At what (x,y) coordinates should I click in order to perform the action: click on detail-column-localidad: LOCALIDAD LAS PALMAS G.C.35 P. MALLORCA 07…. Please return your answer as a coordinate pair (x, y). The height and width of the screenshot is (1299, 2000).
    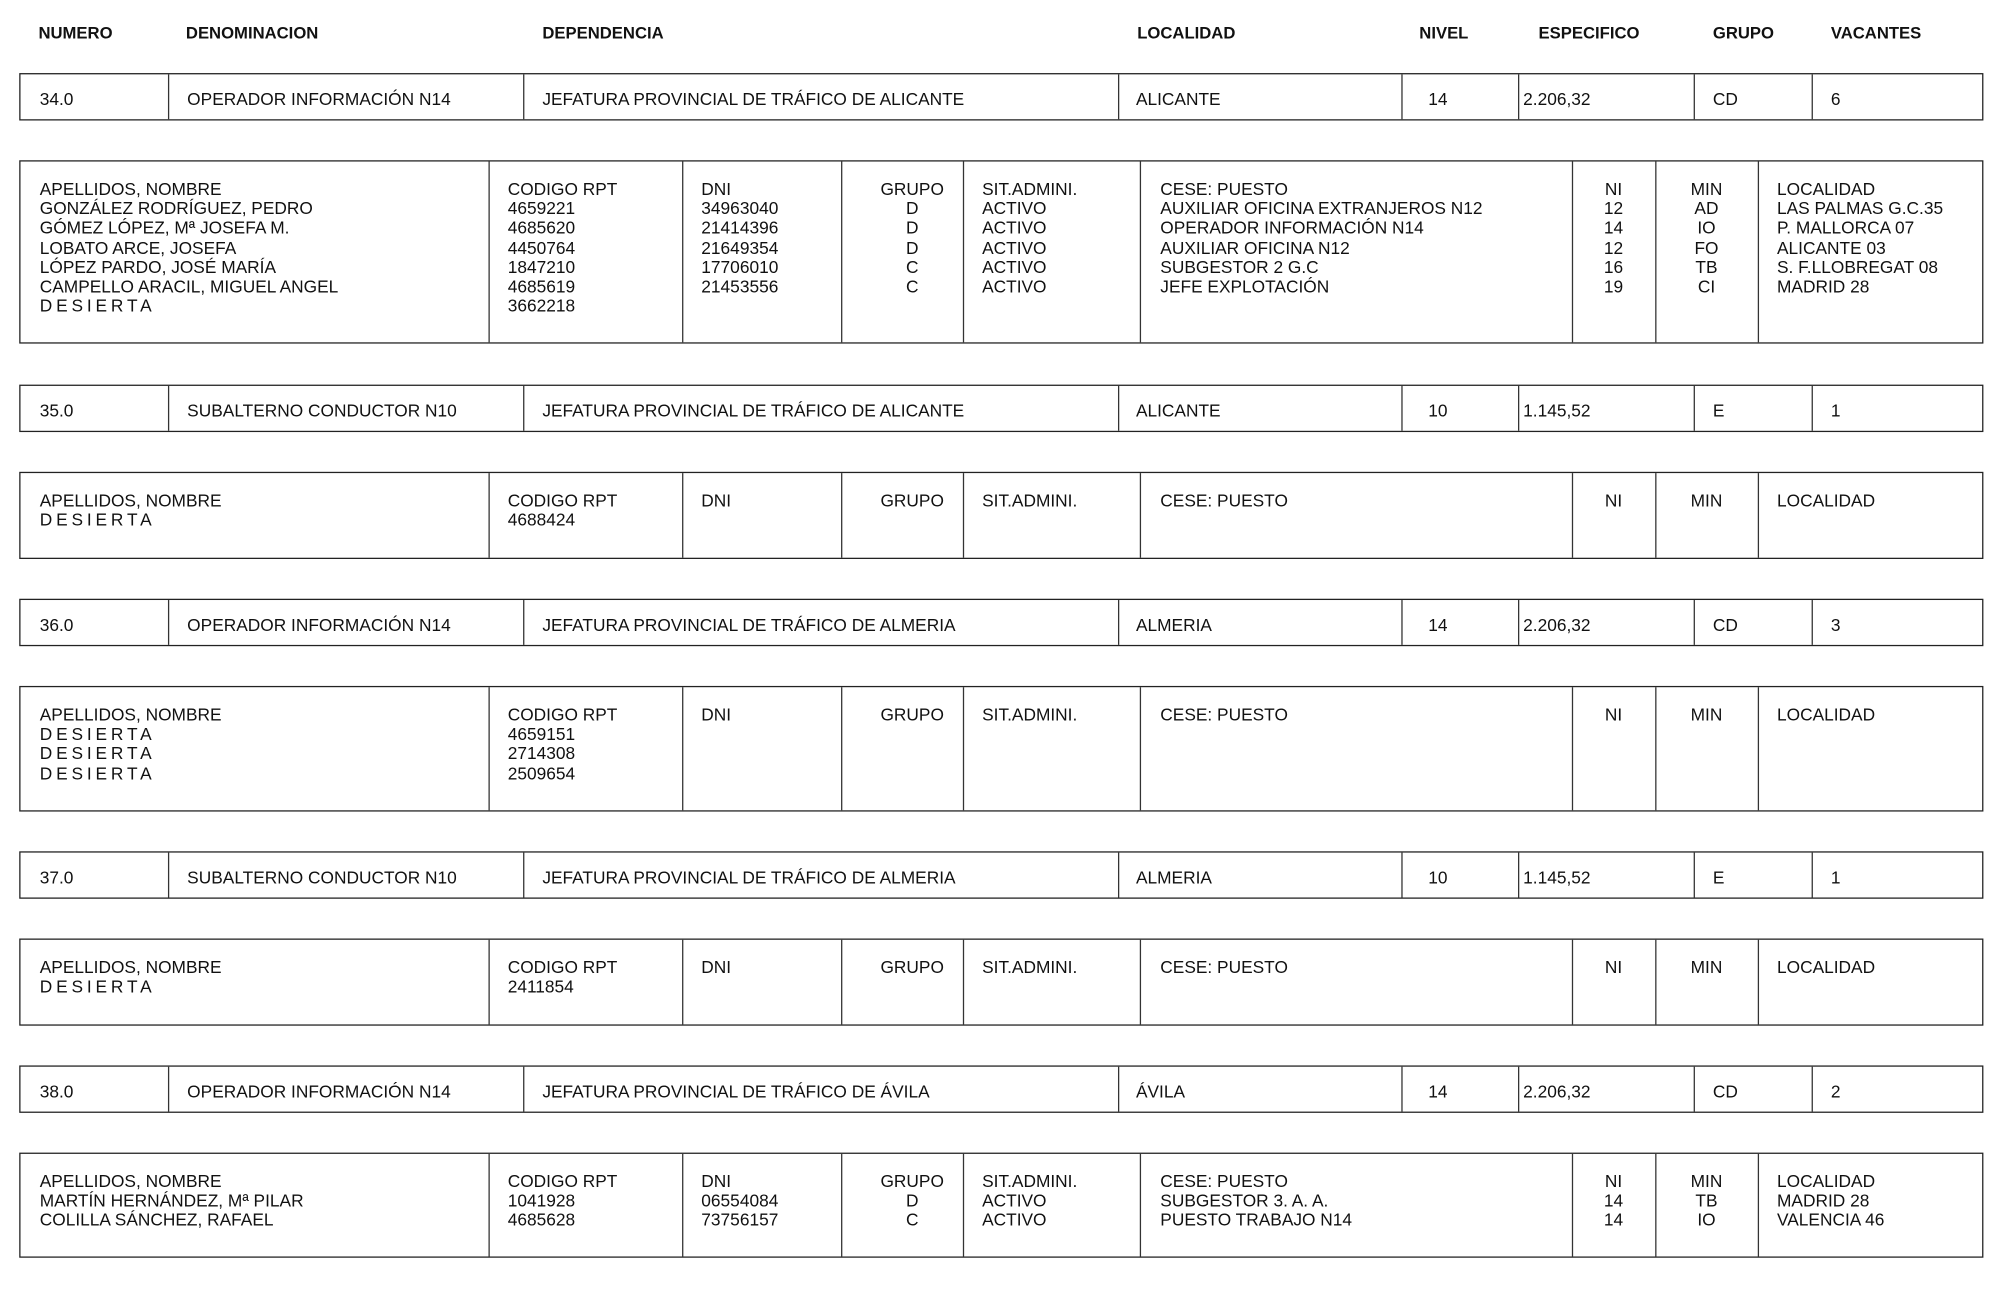
    Looking at the image, I should click on (1860, 247).